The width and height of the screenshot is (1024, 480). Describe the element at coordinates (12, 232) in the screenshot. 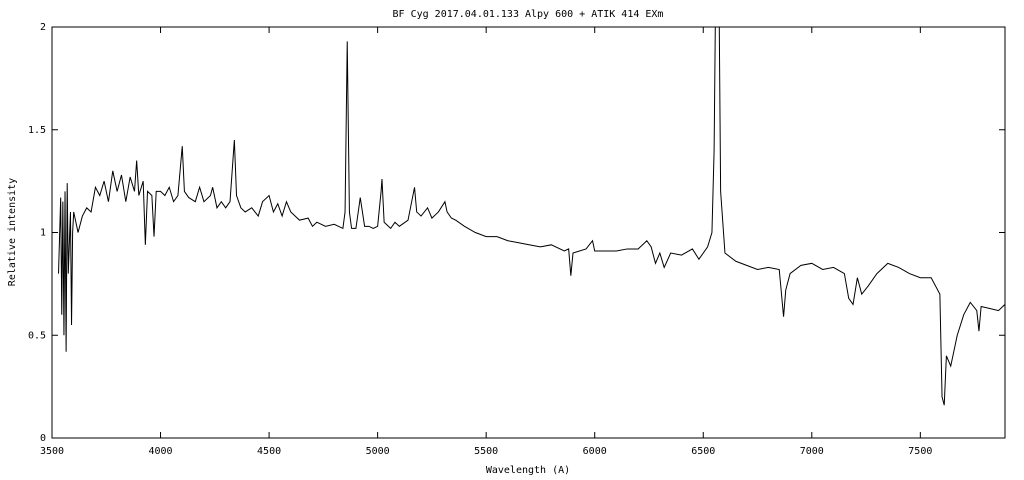

I see `y-axis-label: Relative intensity` at that location.